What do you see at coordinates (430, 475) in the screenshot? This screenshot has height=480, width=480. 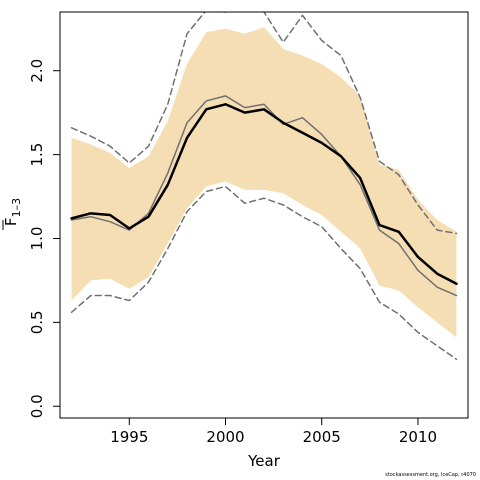 I see `credit-note: stockassessment.org, IceCap, r4070` at bounding box center [430, 475].